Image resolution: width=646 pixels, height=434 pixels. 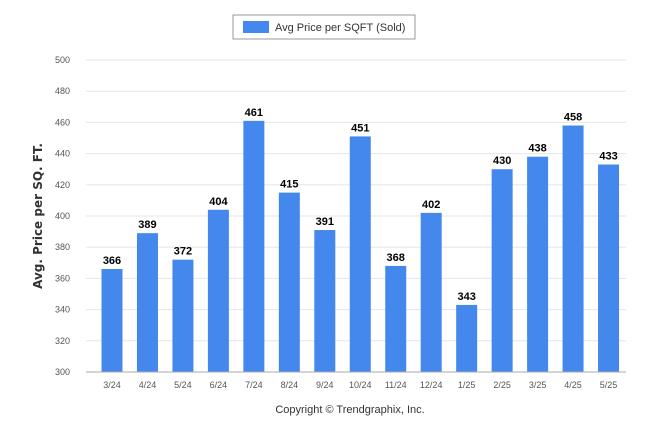 What do you see at coordinates (325, 222) in the screenshot?
I see `data-label: 391` at bounding box center [325, 222].